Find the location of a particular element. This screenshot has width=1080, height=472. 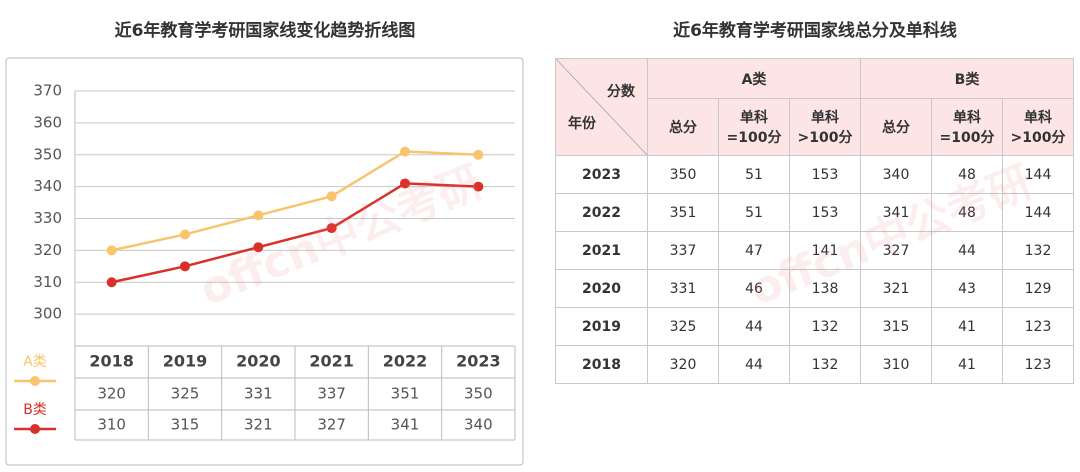

table-value: 327 is located at coordinates (331, 425).